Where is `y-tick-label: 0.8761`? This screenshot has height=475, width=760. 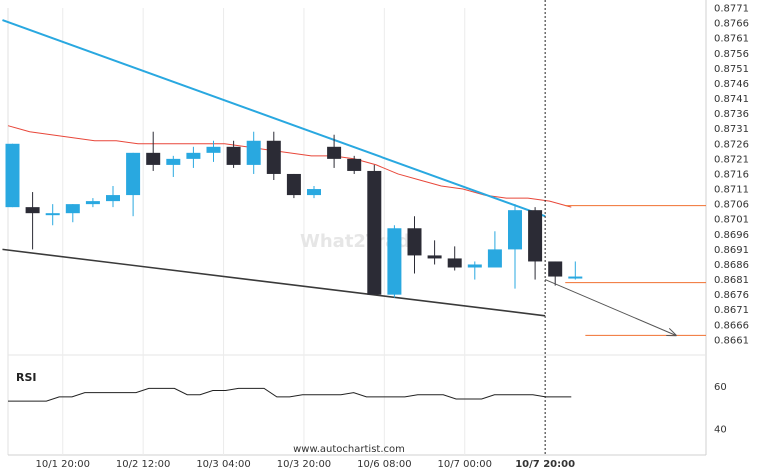 y-tick-label: 0.8761 is located at coordinates (731, 39).